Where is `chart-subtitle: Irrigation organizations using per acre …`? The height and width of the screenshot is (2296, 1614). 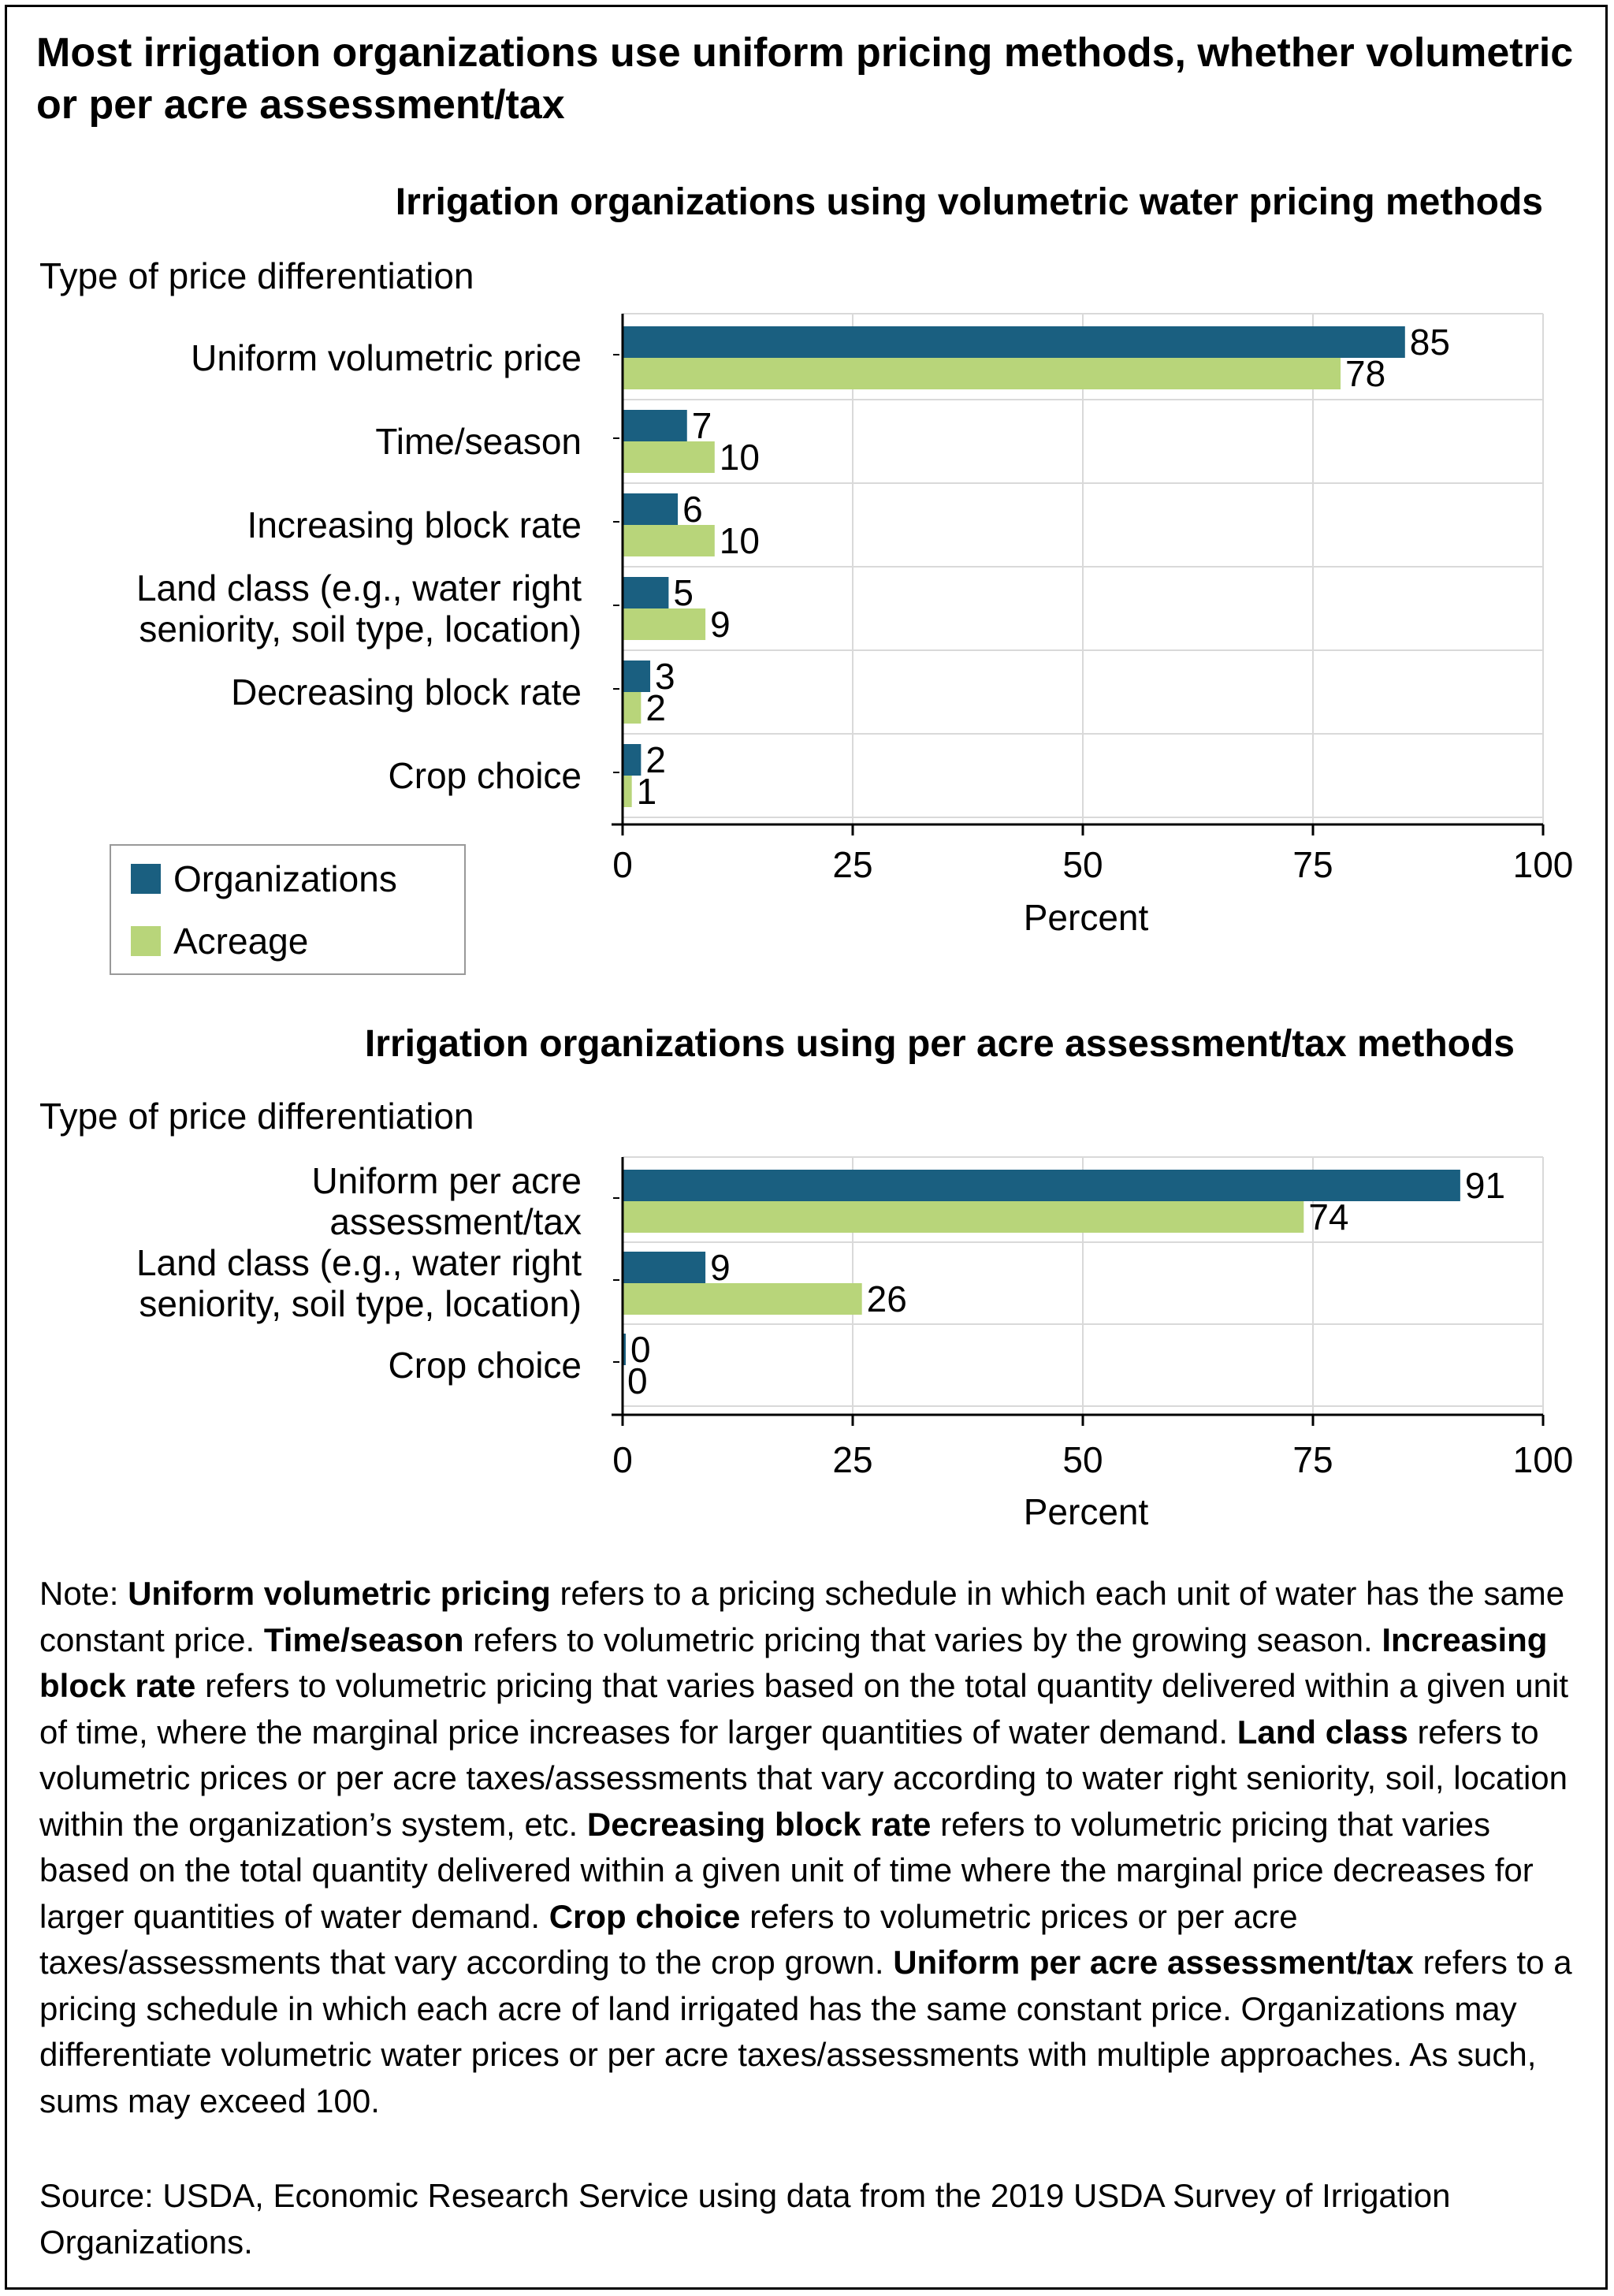
chart-subtitle: Irrigation organizations using per acre … is located at coordinates (940, 1044).